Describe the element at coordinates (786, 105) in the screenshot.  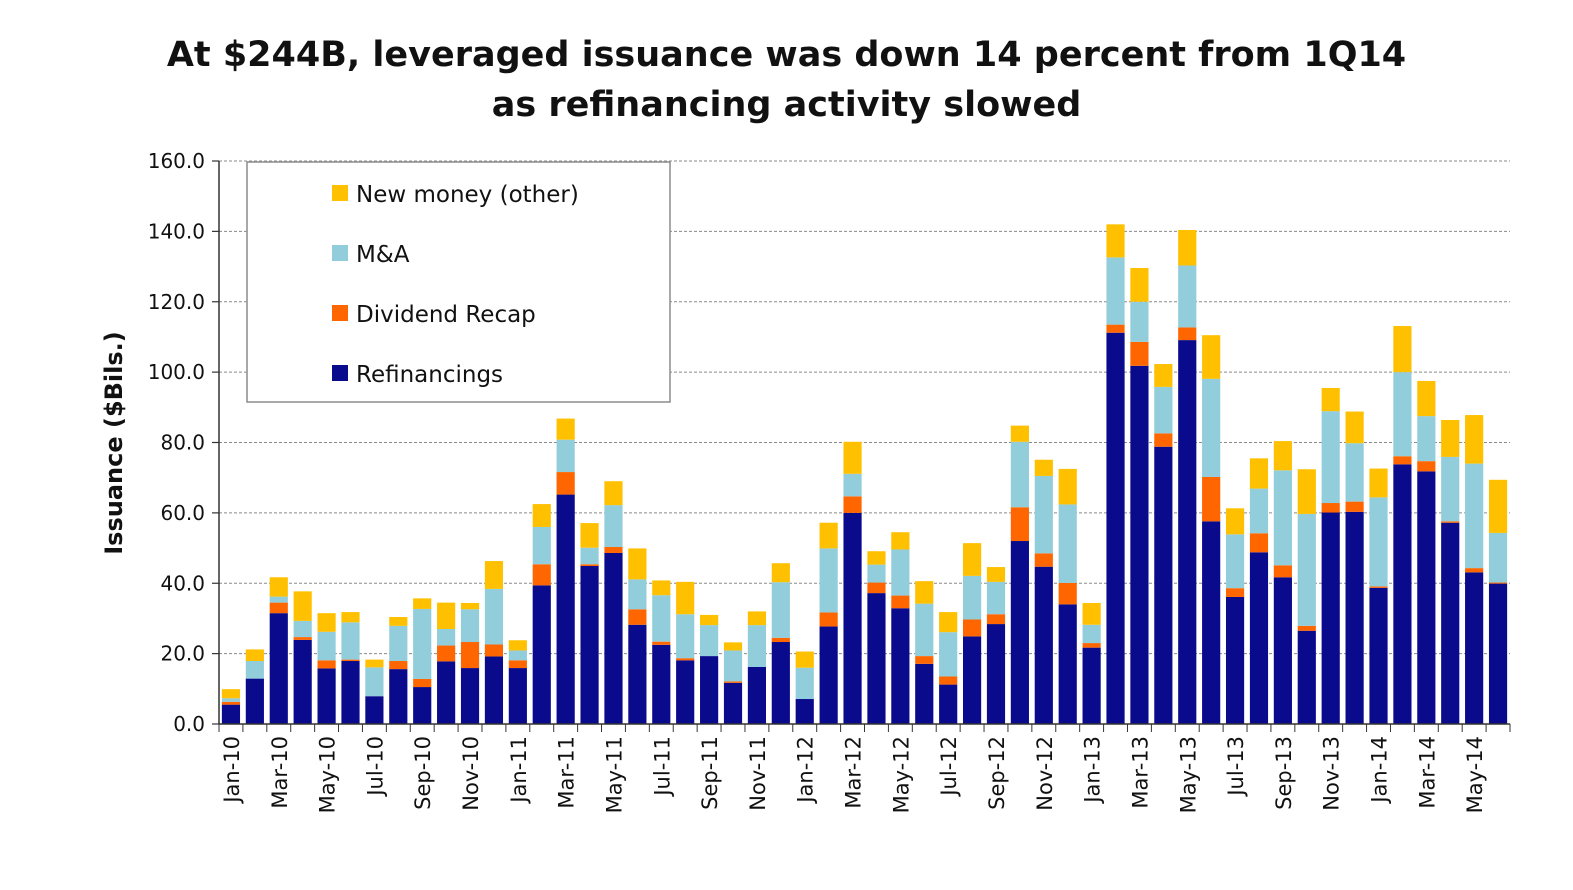
I see `chart-title-line-2: as refinancing activity slowed` at that location.